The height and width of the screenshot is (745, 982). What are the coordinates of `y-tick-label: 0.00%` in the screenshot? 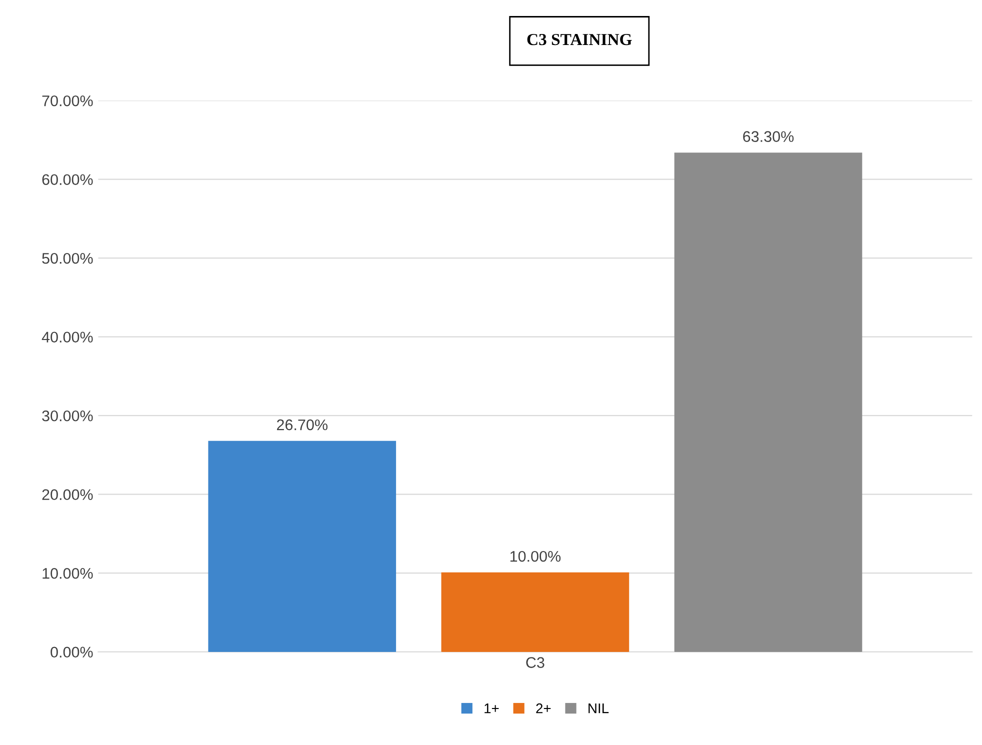 It's located at (71, 652).